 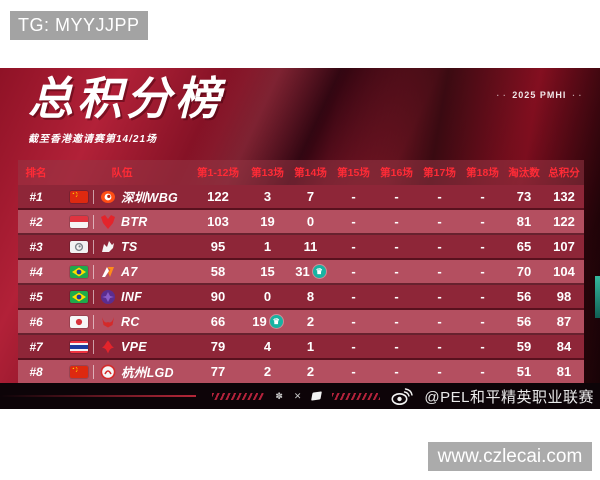 What do you see at coordinates (36, 221) in the screenshot?
I see `rank-cell: #2` at bounding box center [36, 221].